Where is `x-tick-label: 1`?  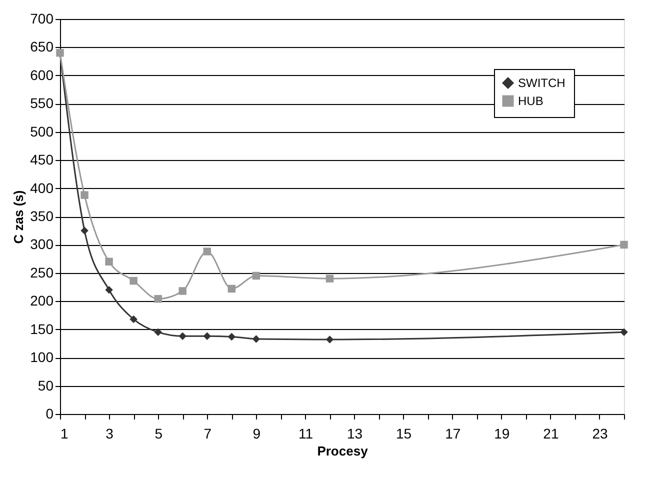
x-tick-label: 1 is located at coordinates (64, 434).